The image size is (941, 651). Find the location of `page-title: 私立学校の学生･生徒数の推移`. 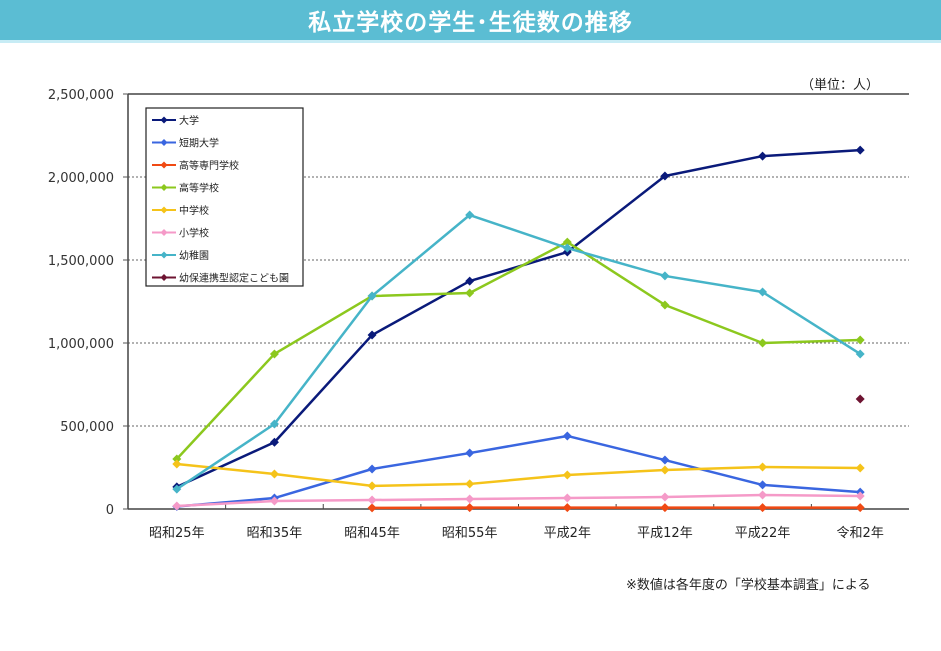

page-title: 私立学校の学生･生徒数の推移 is located at coordinates (470, 23).